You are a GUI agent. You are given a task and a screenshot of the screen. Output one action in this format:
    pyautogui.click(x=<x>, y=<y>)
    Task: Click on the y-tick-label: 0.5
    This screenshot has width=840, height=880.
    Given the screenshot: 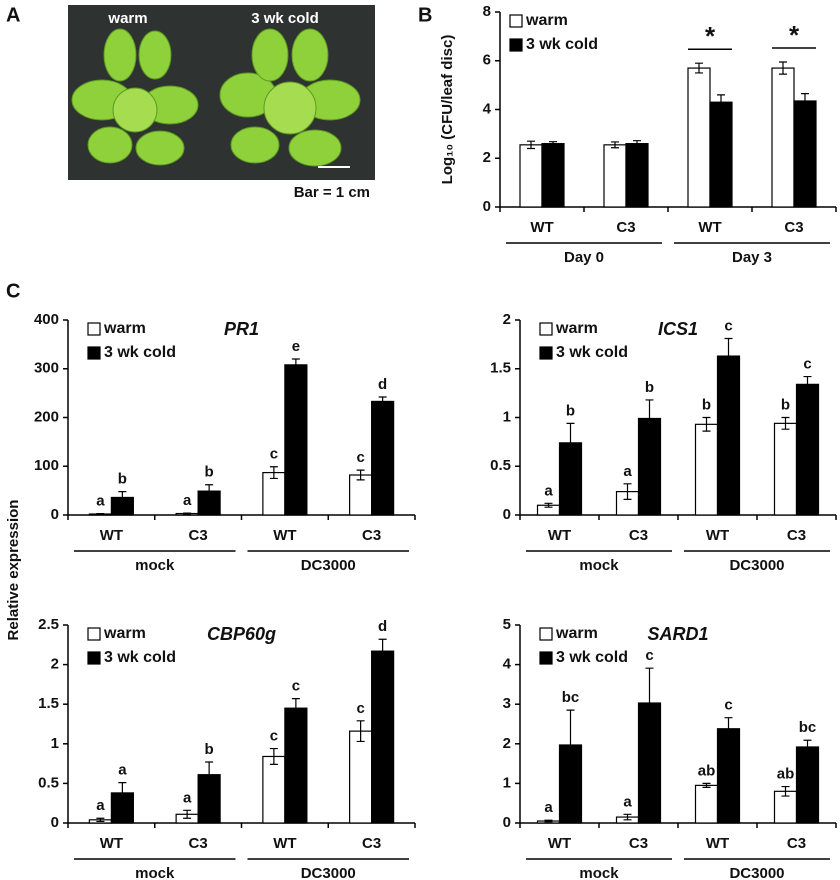 What is the action you would take?
    pyautogui.click(x=500, y=465)
    